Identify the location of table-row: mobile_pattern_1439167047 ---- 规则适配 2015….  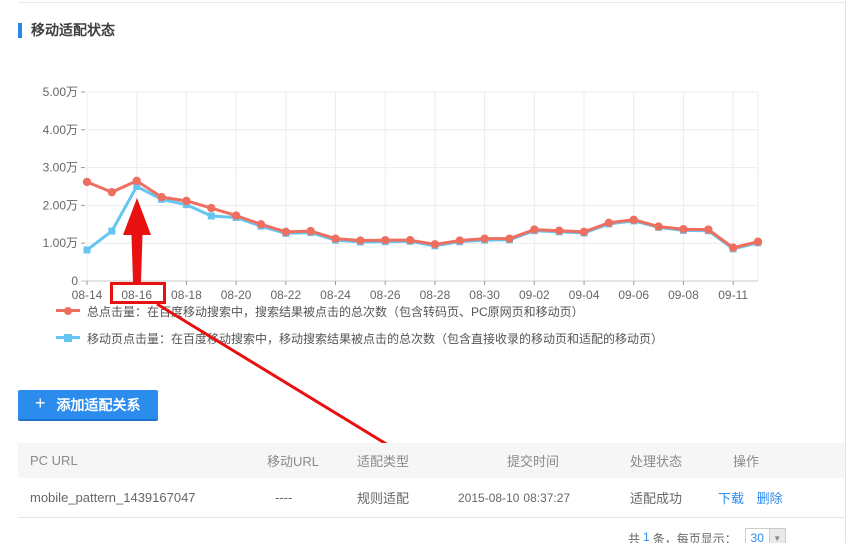
(431, 498).